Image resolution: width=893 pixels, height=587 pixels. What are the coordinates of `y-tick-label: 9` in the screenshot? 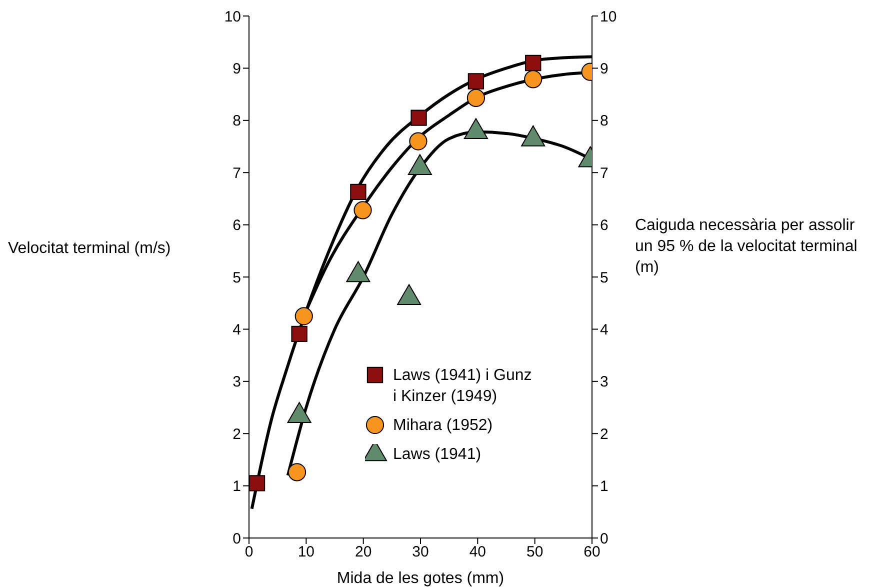 It's located at (236, 69).